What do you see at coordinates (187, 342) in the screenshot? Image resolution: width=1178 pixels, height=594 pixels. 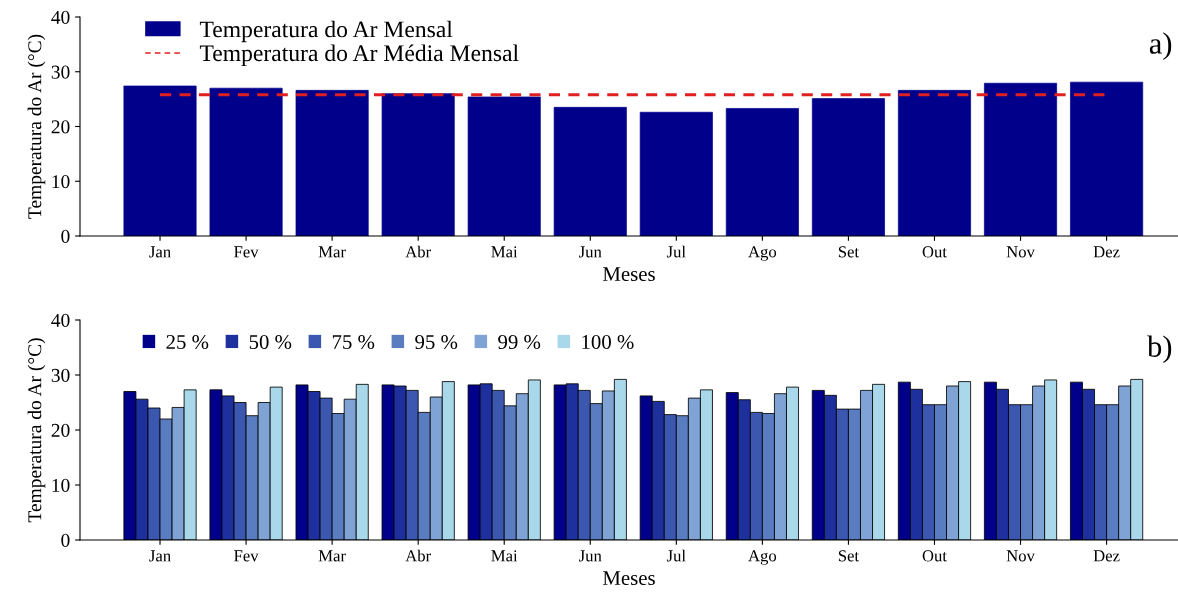 I see `legend-label: 25 %` at bounding box center [187, 342].